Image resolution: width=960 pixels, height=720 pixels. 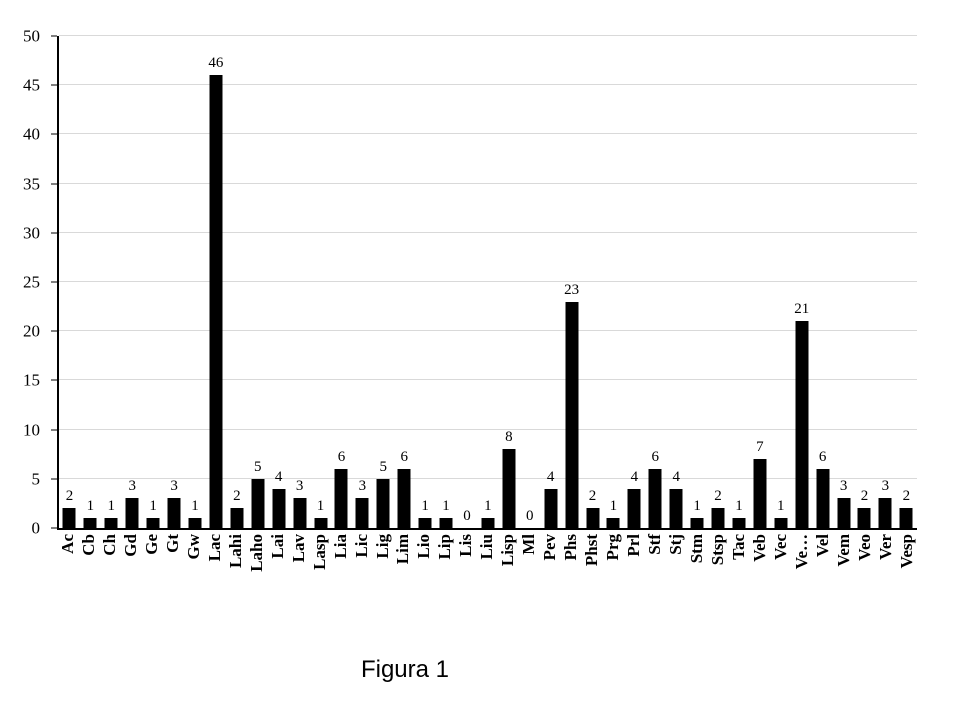 What do you see at coordinates (382, 573) in the screenshot?
I see `x-label-slot: Lig` at bounding box center [382, 573].